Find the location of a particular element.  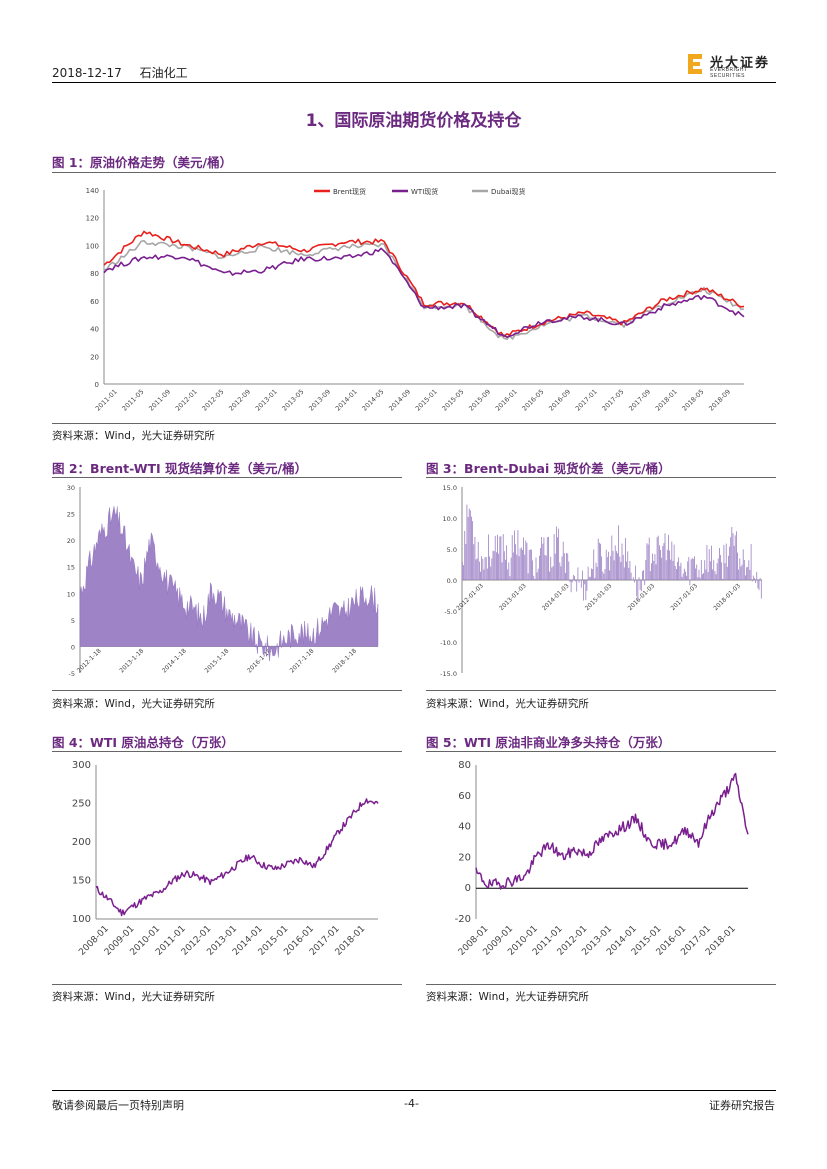

fig2-title-rule is located at coordinates (227, 477).